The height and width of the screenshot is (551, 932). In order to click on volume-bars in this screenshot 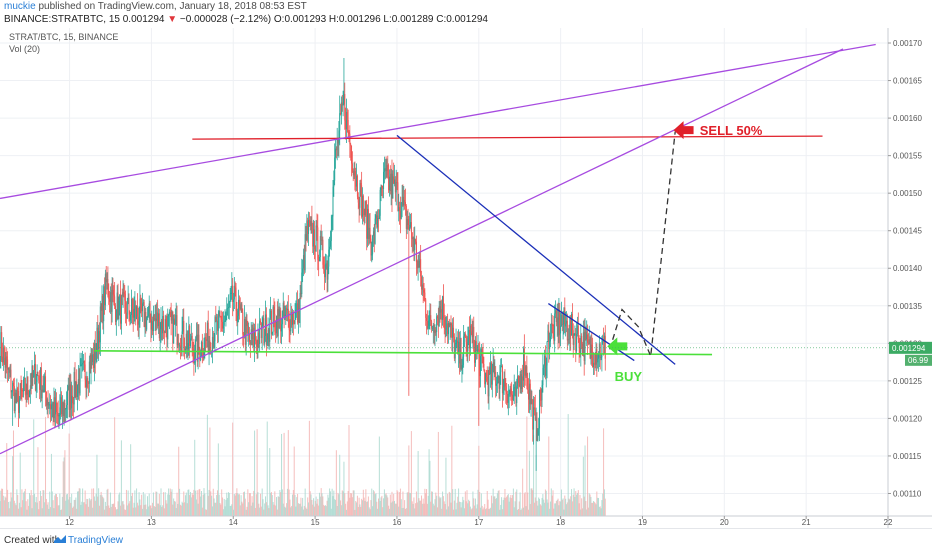, I will do `click(303, 465)`.